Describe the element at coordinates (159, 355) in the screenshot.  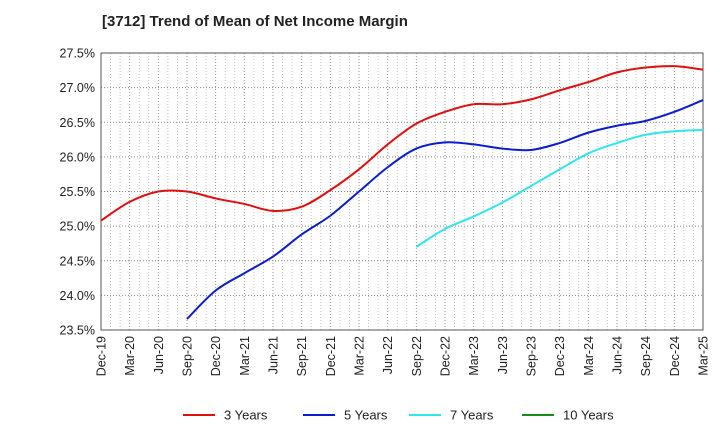
I see `x-tick-label: Jun-20` at that location.